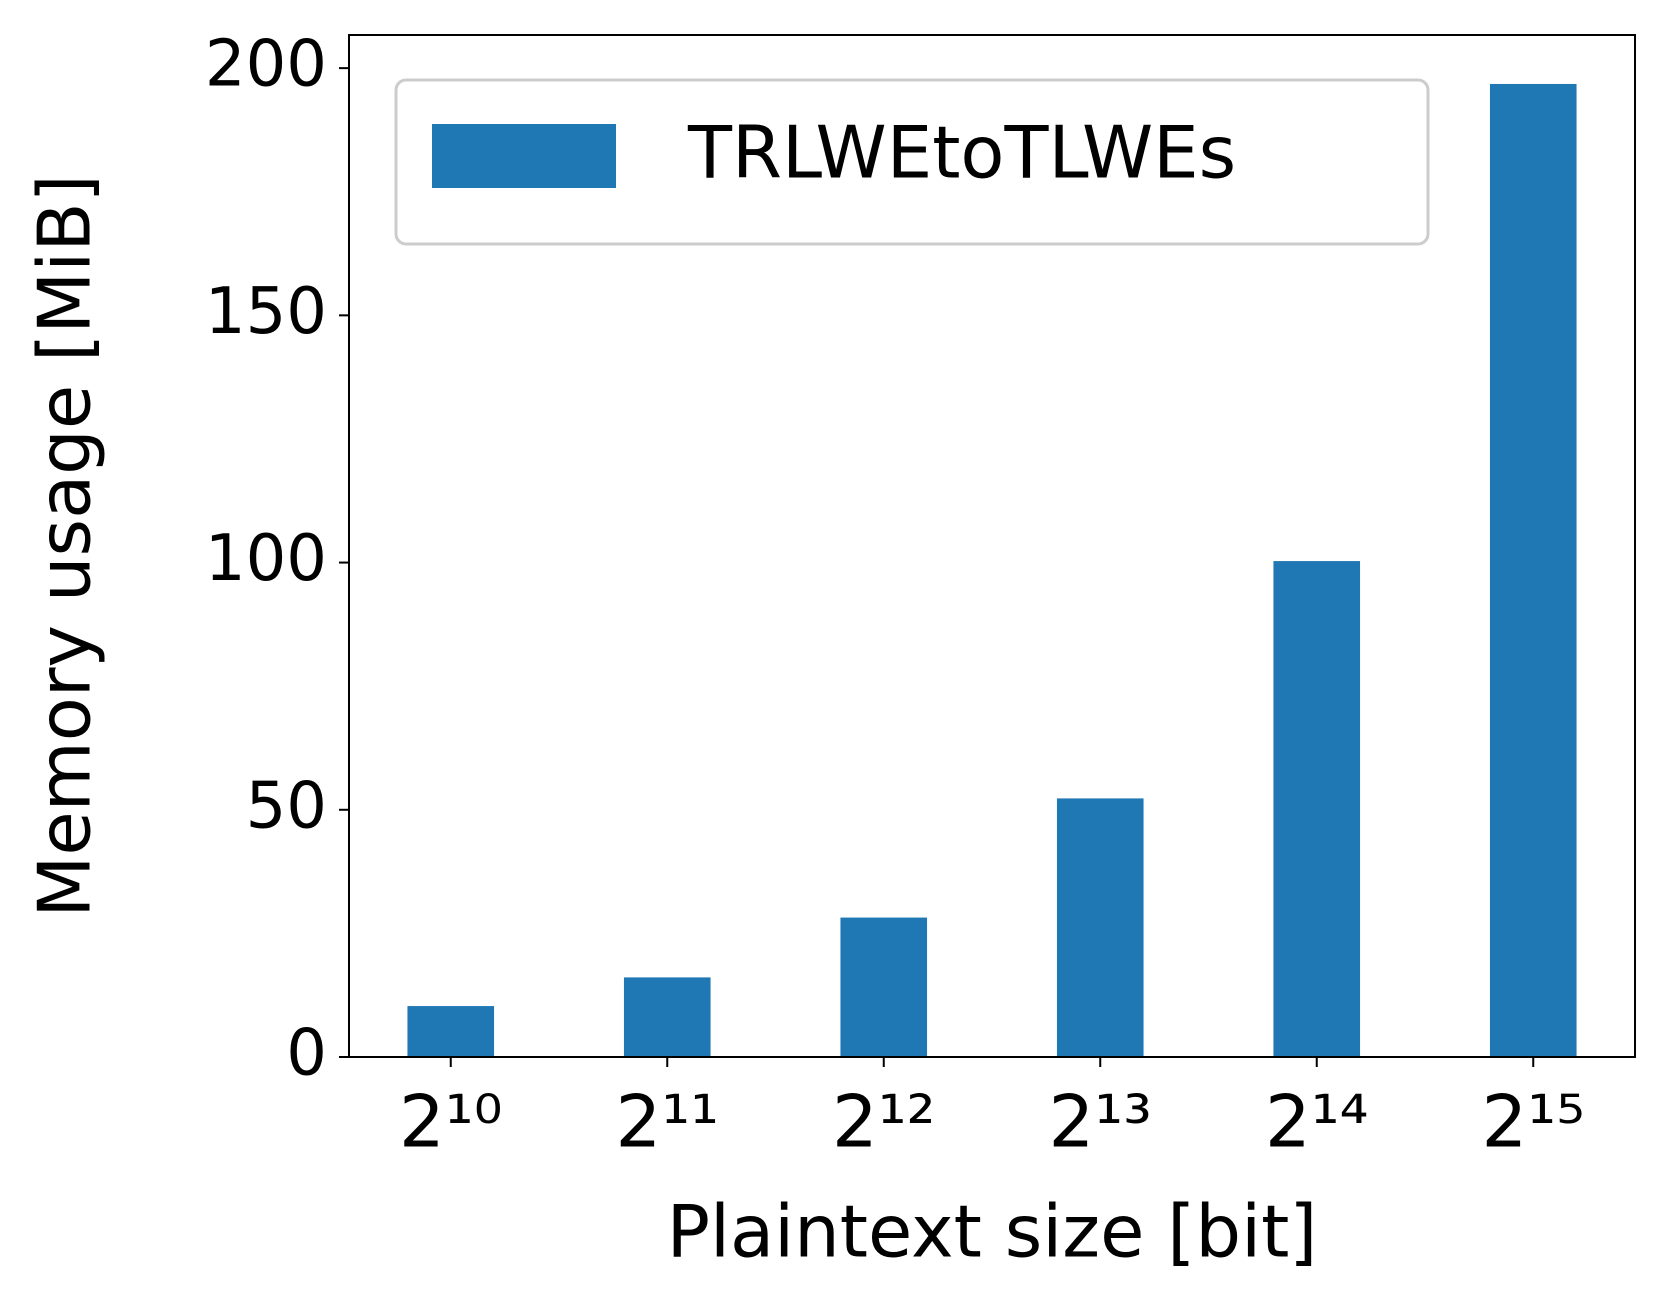  What do you see at coordinates (306, 1054) in the screenshot?
I see `y-tick-label: 0` at bounding box center [306, 1054].